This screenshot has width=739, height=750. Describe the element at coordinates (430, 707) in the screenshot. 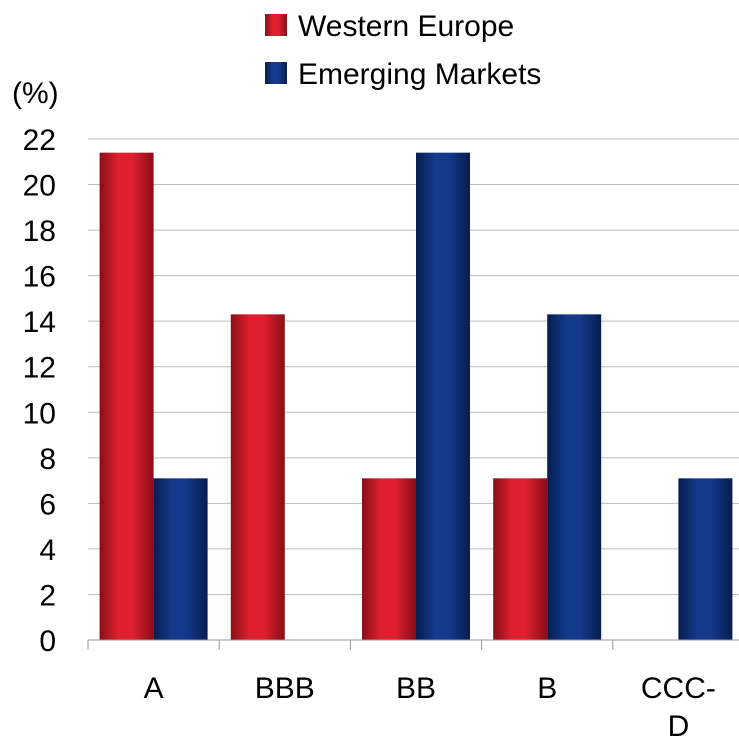

I see `x-axis-labels: A BBB BB B CCC-D` at that location.